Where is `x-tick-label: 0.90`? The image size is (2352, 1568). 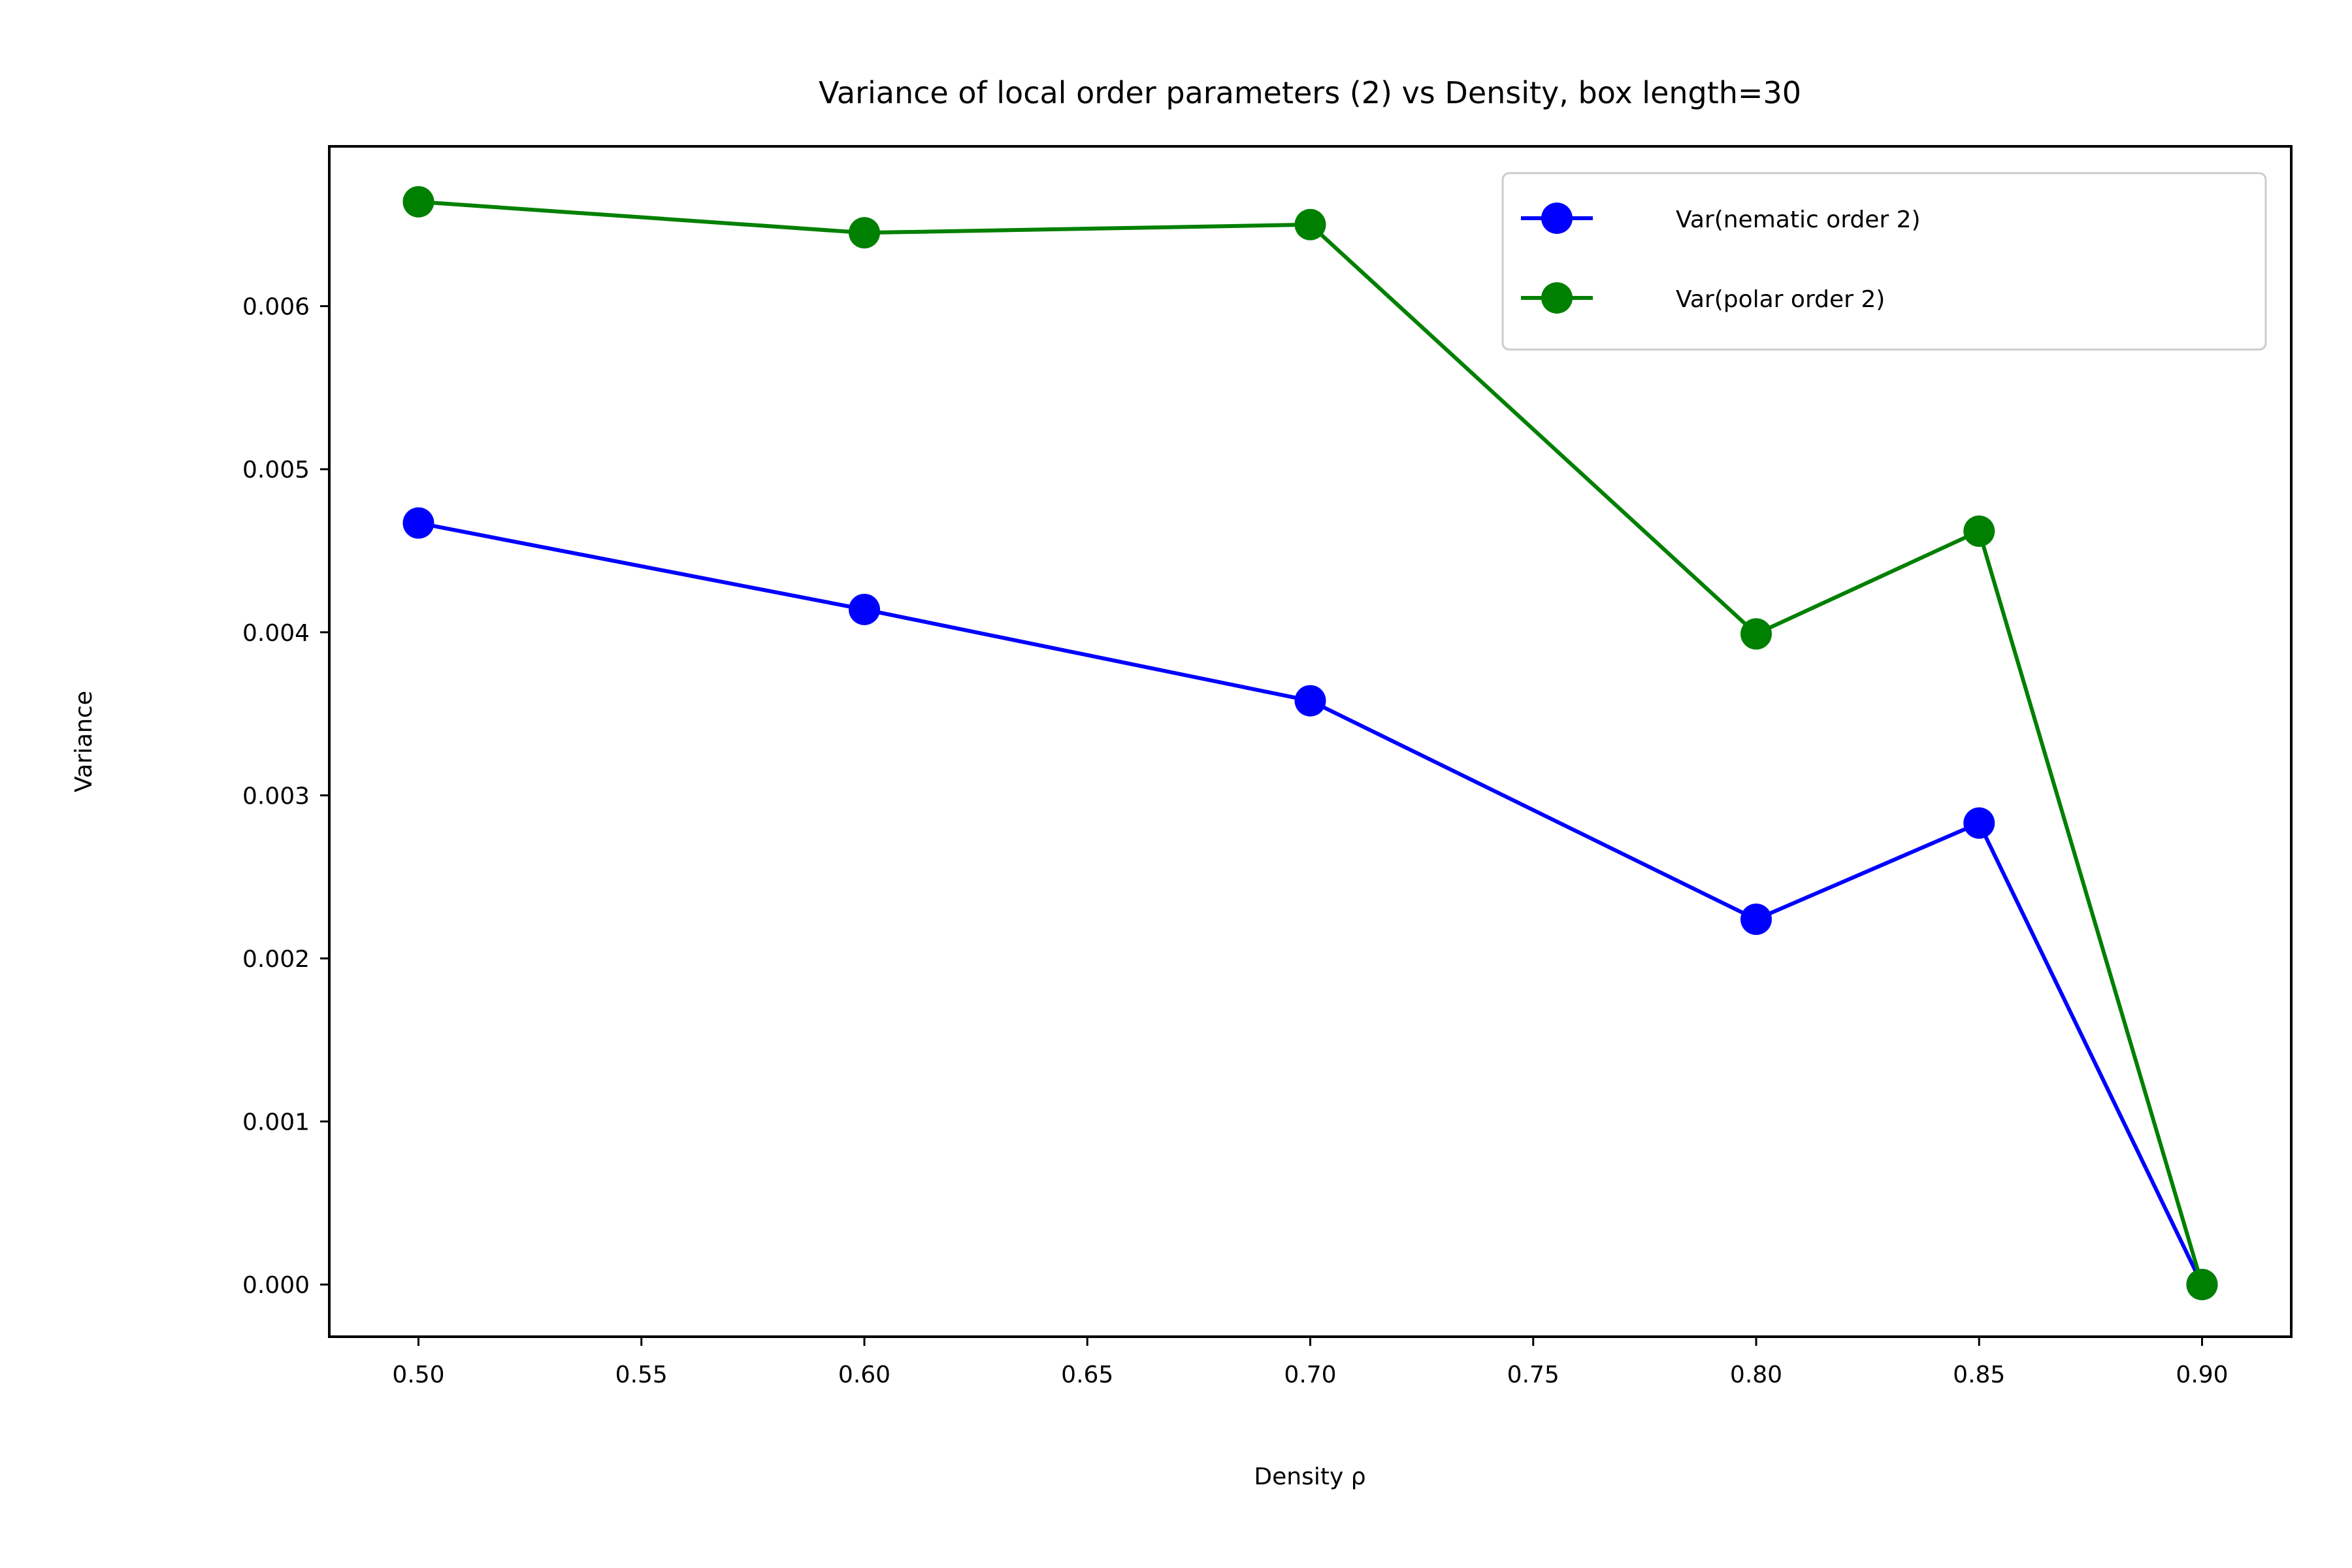
x-tick-label: 0.90 is located at coordinates (2202, 1375).